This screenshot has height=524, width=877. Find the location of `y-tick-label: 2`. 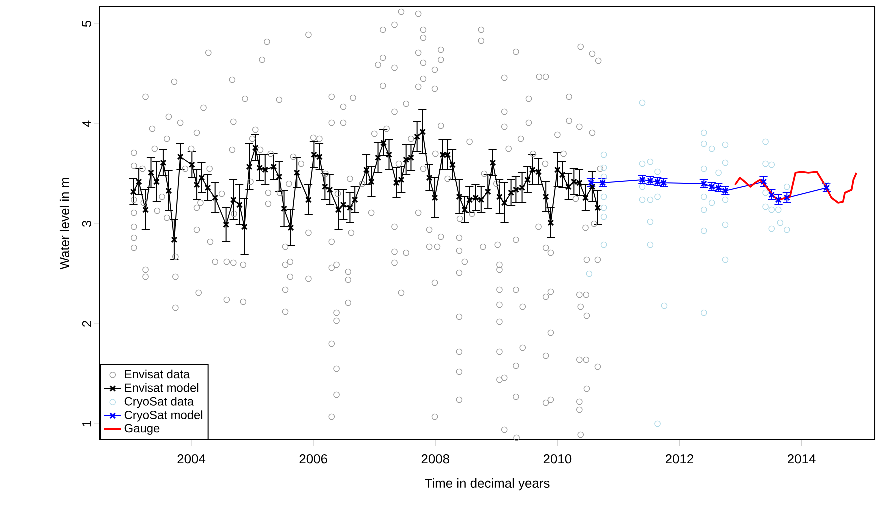

y-tick-label: 2 is located at coordinates (87, 324).